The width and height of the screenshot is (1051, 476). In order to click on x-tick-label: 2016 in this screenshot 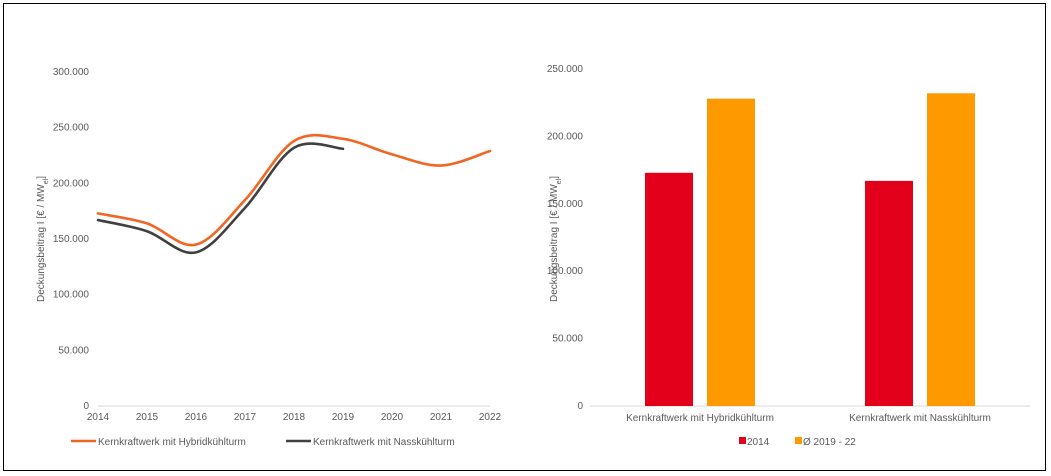, I will do `click(196, 417)`.